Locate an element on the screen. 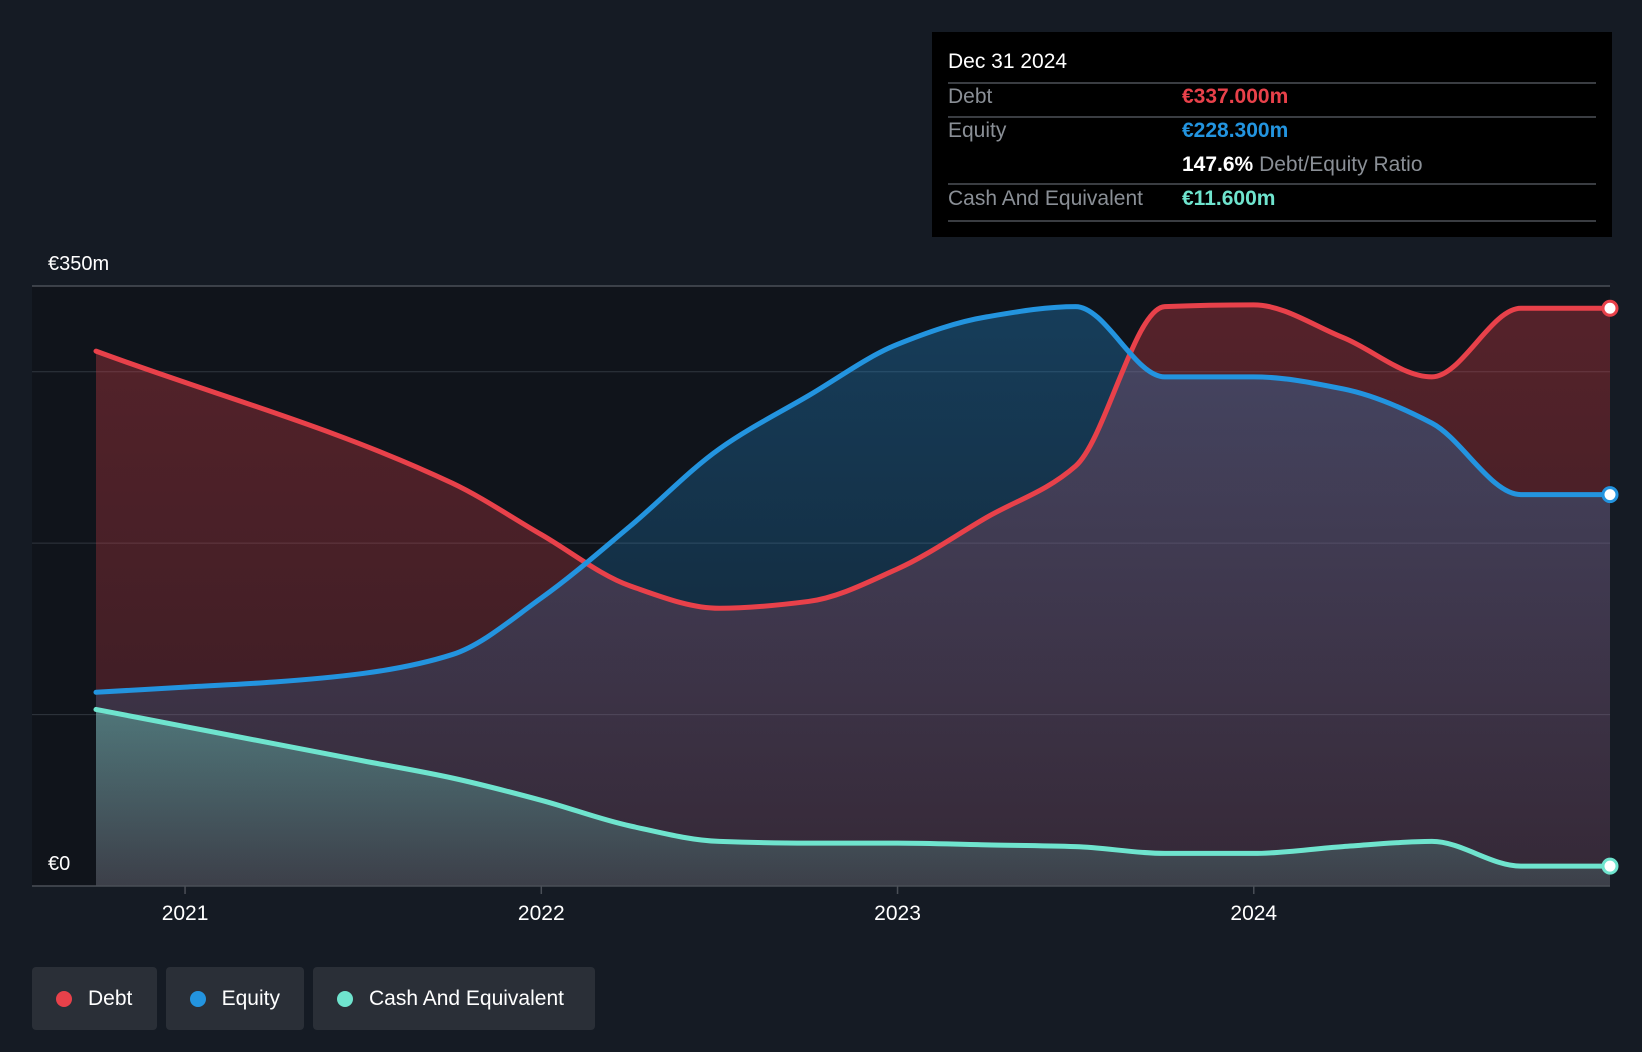  legend-label-debt: Debt is located at coordinates (110, 998).